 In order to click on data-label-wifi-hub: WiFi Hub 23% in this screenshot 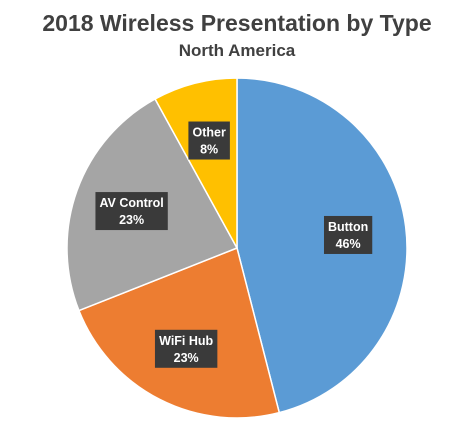, I will do `click(186, 348)`.